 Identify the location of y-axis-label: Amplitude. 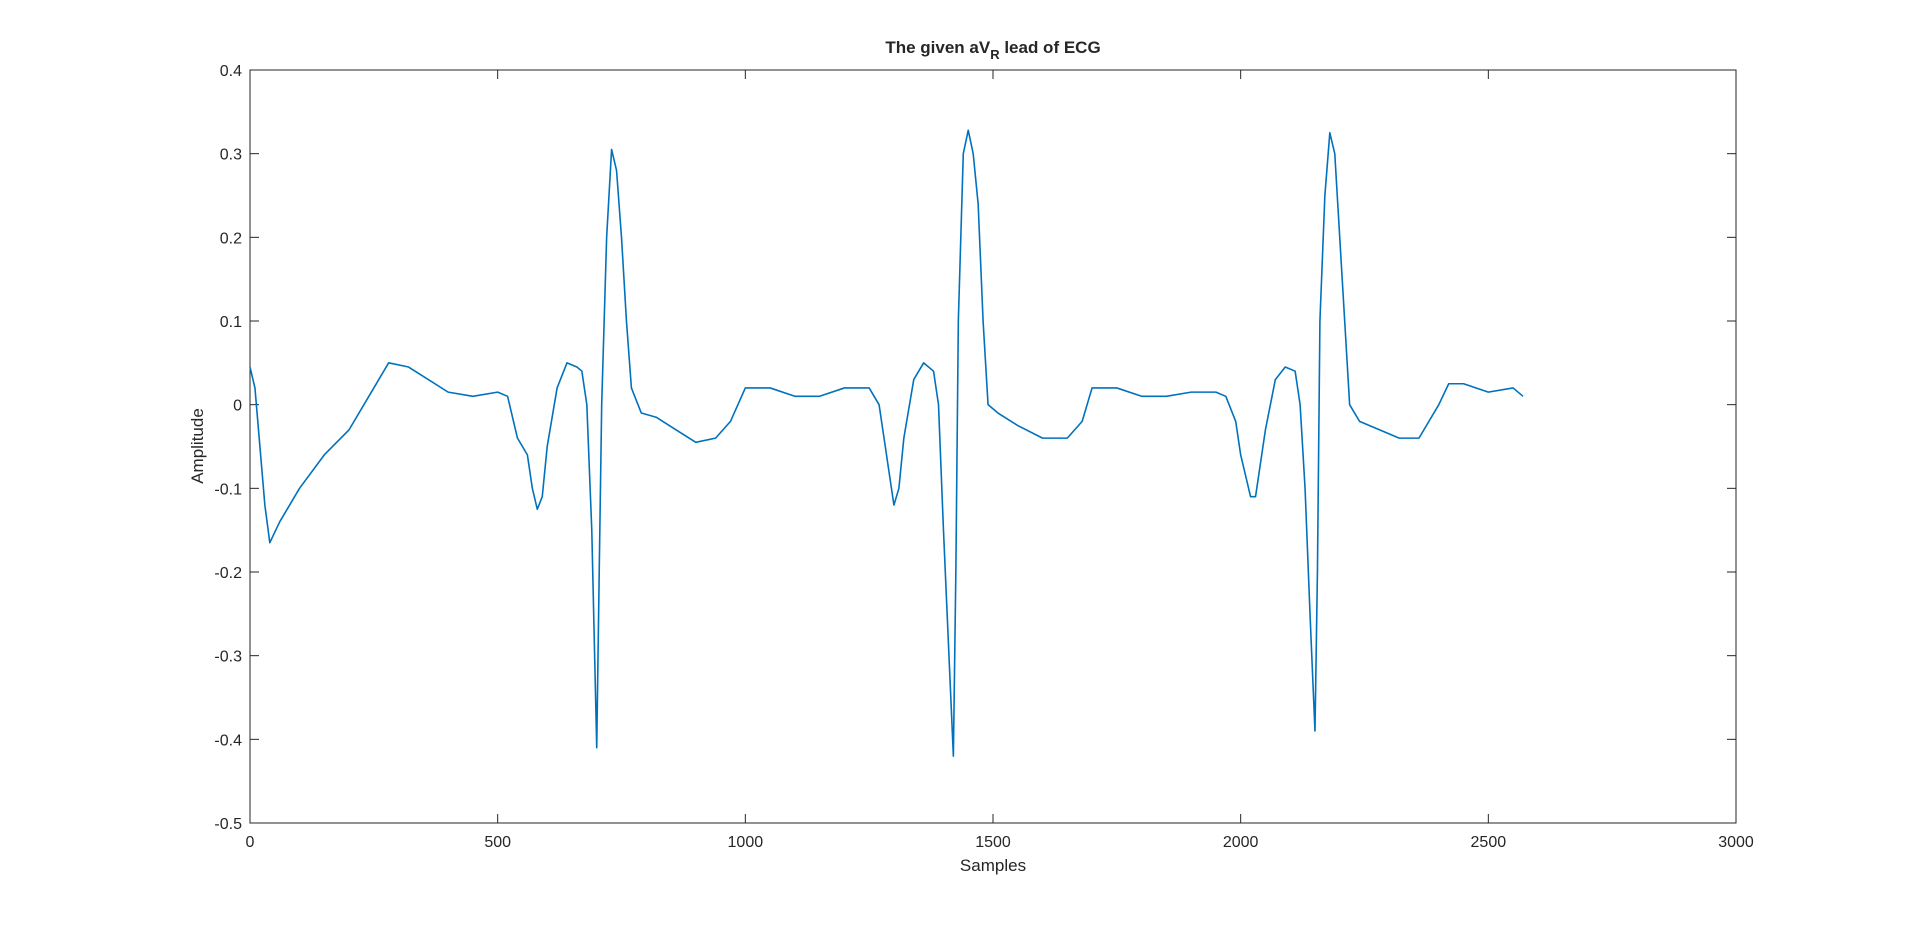
(197, 446).